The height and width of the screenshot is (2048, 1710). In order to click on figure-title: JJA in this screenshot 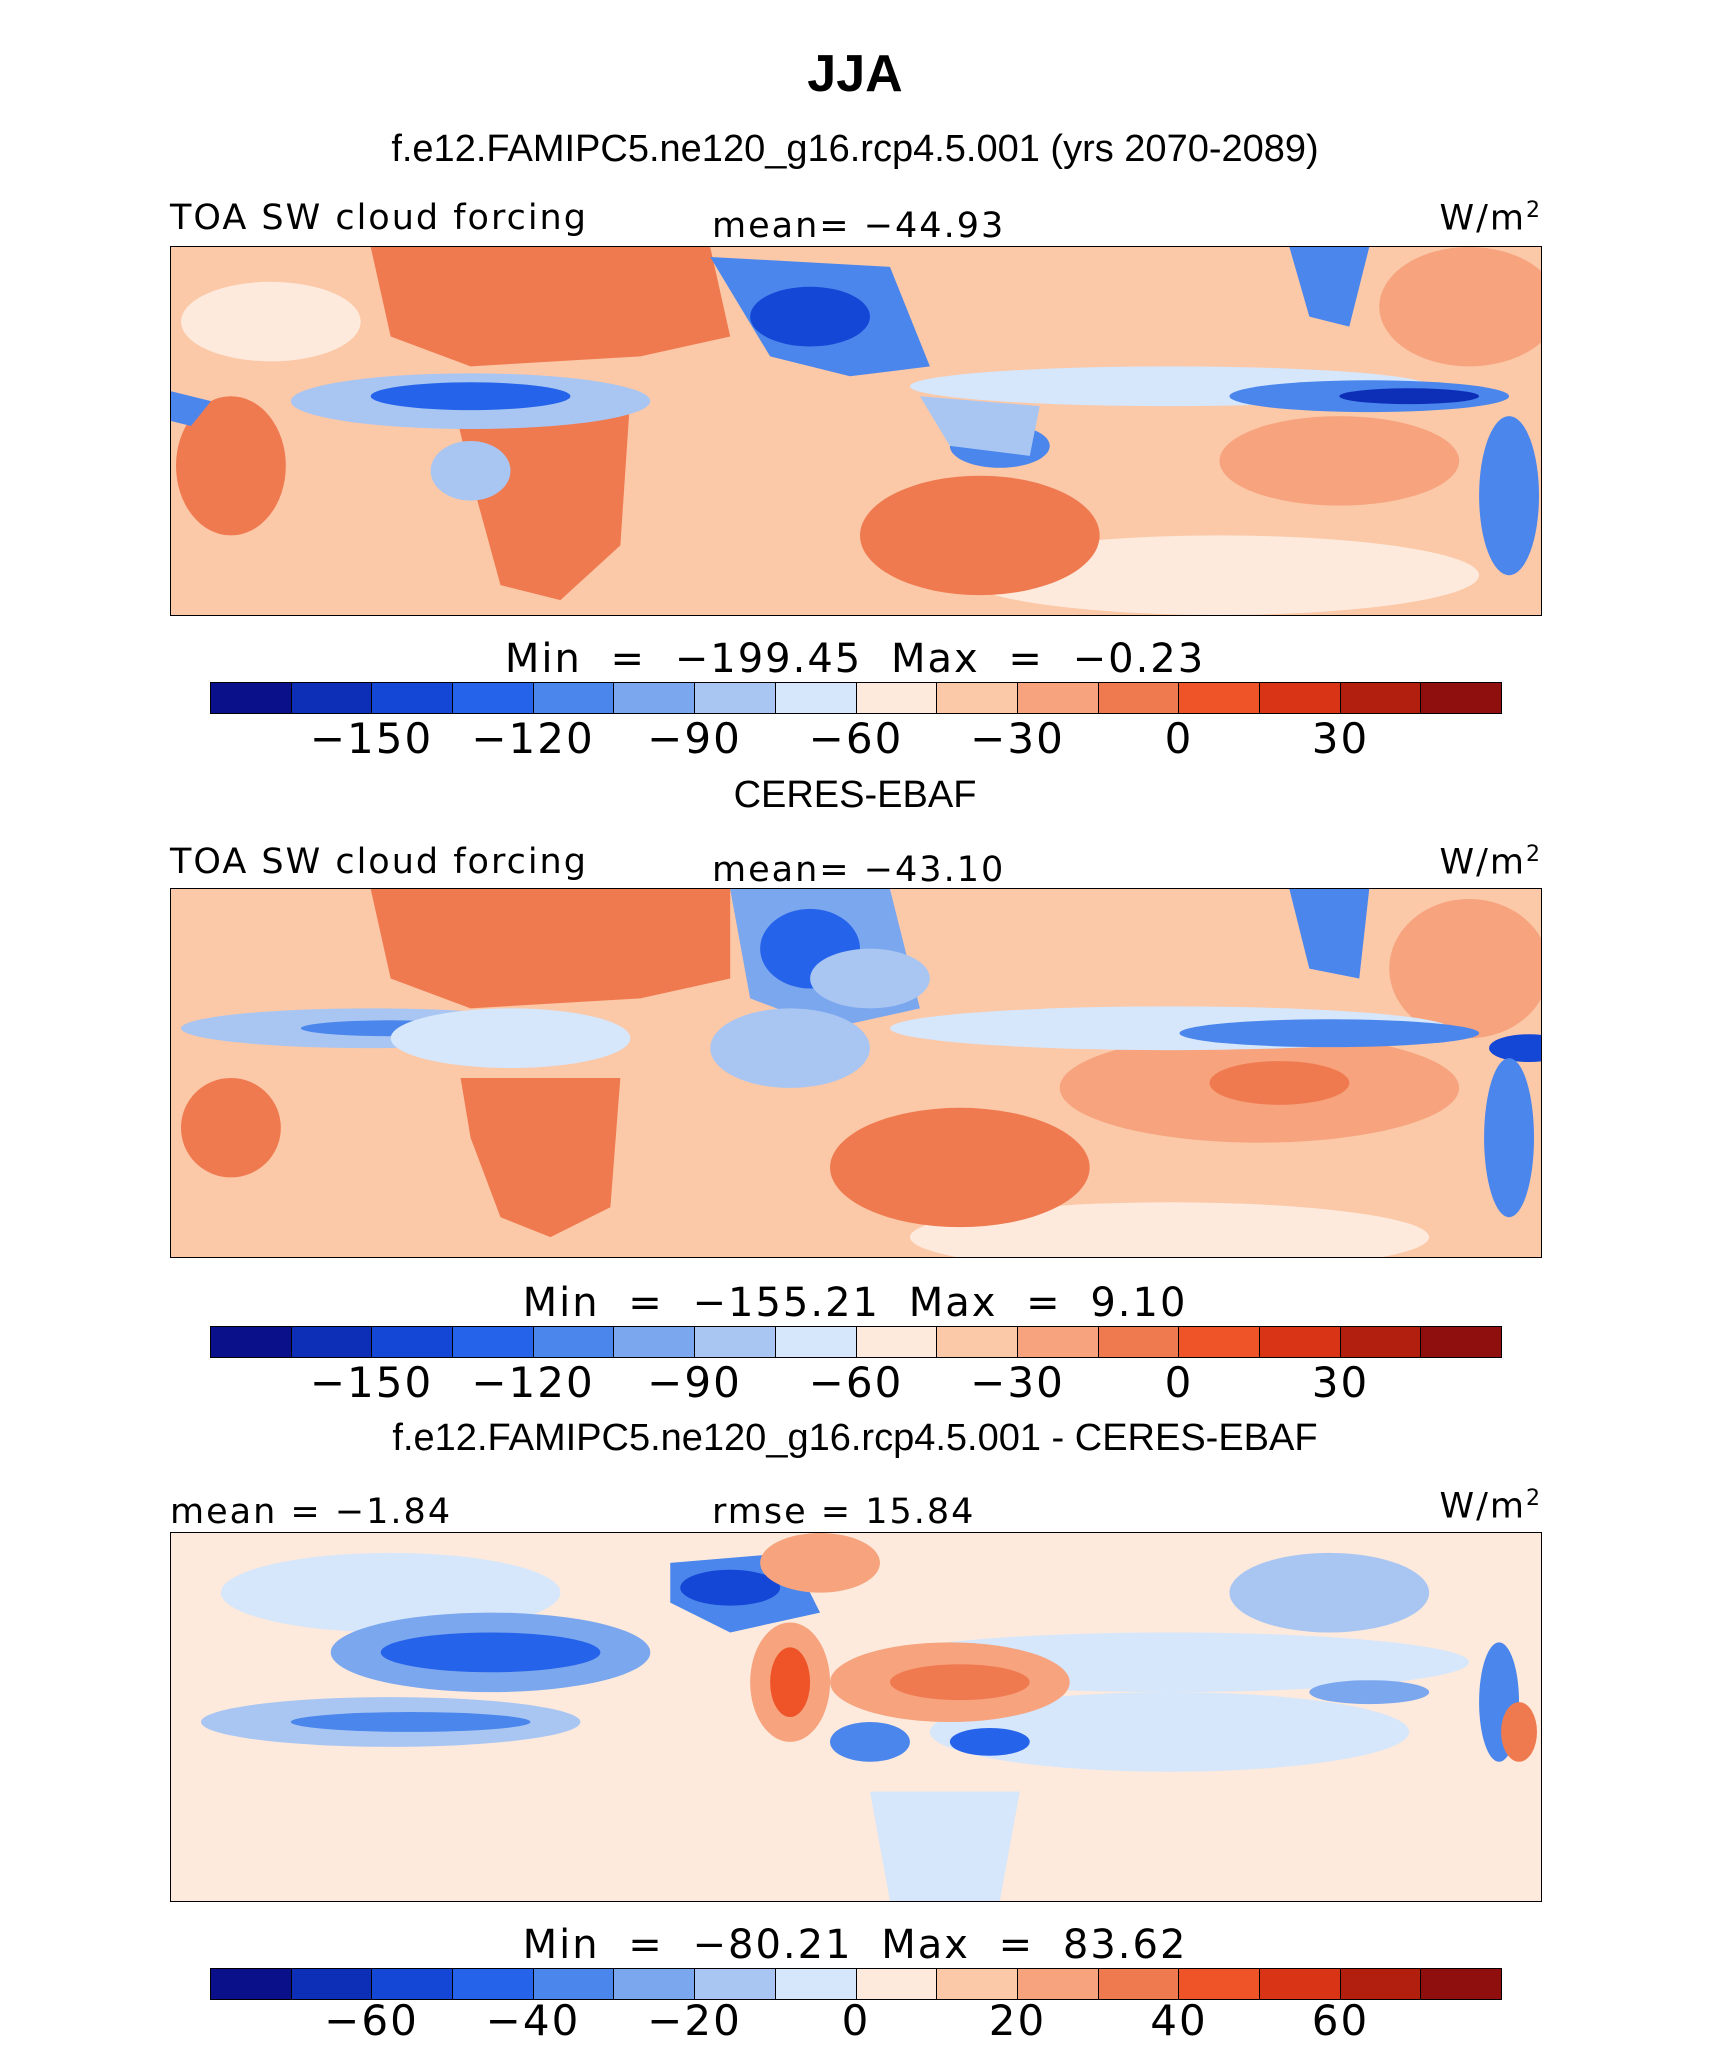, I will do `click(855, 74)`.